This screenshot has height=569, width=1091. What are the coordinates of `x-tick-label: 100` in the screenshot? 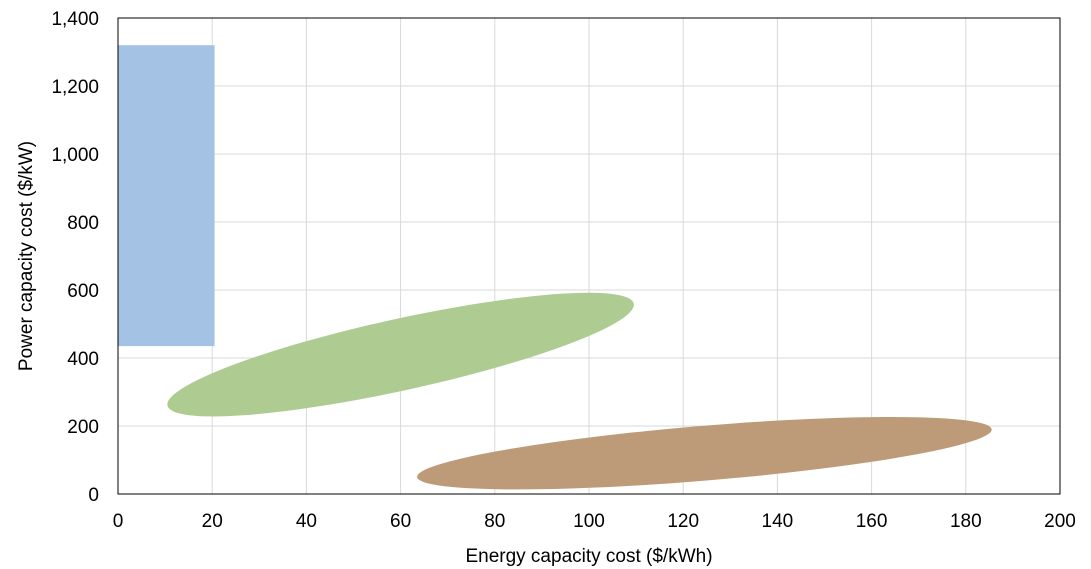 It's located at (589, 521).